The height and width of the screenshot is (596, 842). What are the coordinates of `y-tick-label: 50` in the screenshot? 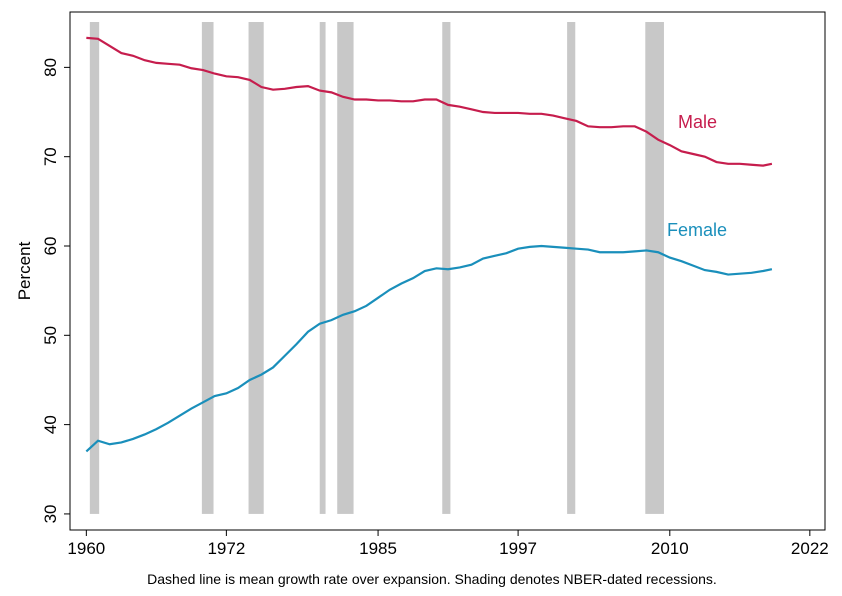 It's located at (50, 335).